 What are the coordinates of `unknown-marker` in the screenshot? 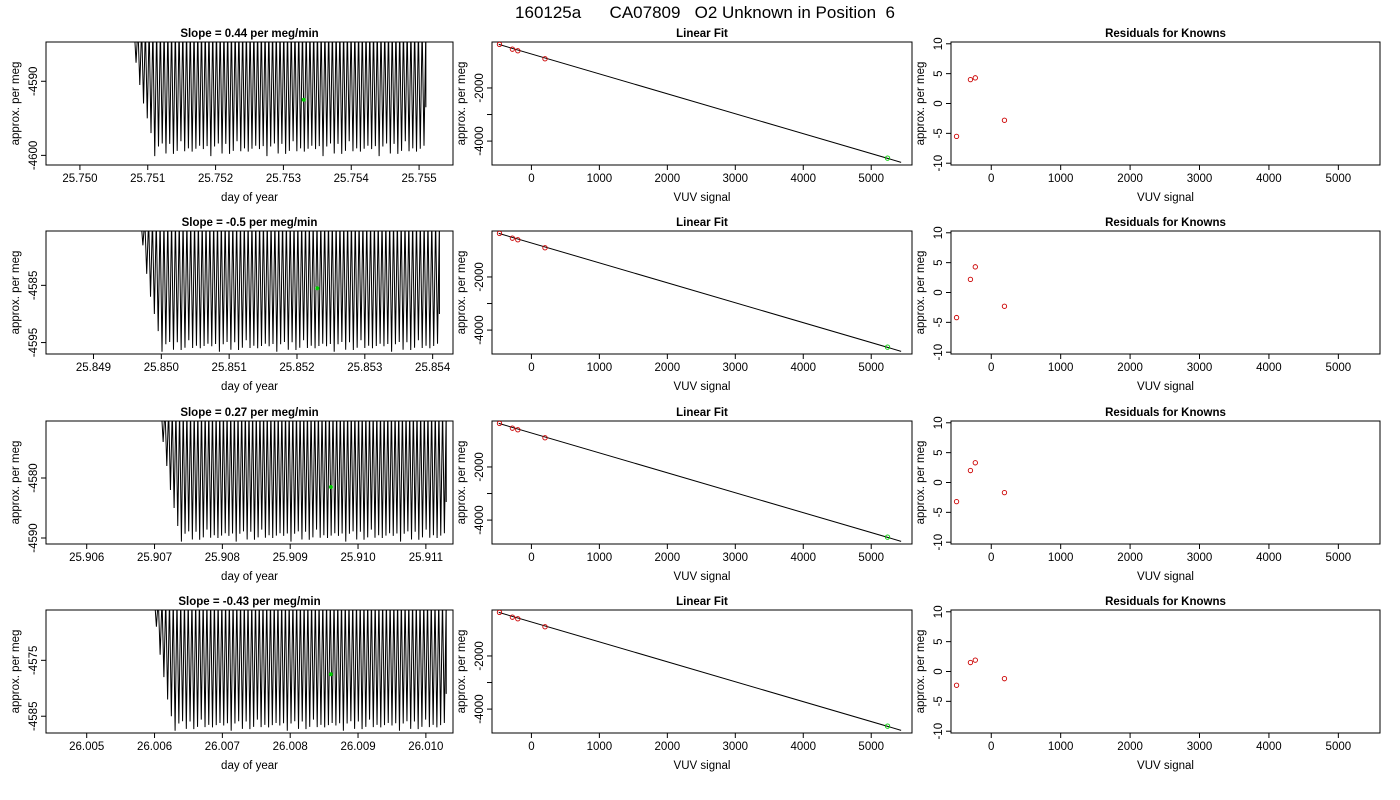 It's located at (317, 288).